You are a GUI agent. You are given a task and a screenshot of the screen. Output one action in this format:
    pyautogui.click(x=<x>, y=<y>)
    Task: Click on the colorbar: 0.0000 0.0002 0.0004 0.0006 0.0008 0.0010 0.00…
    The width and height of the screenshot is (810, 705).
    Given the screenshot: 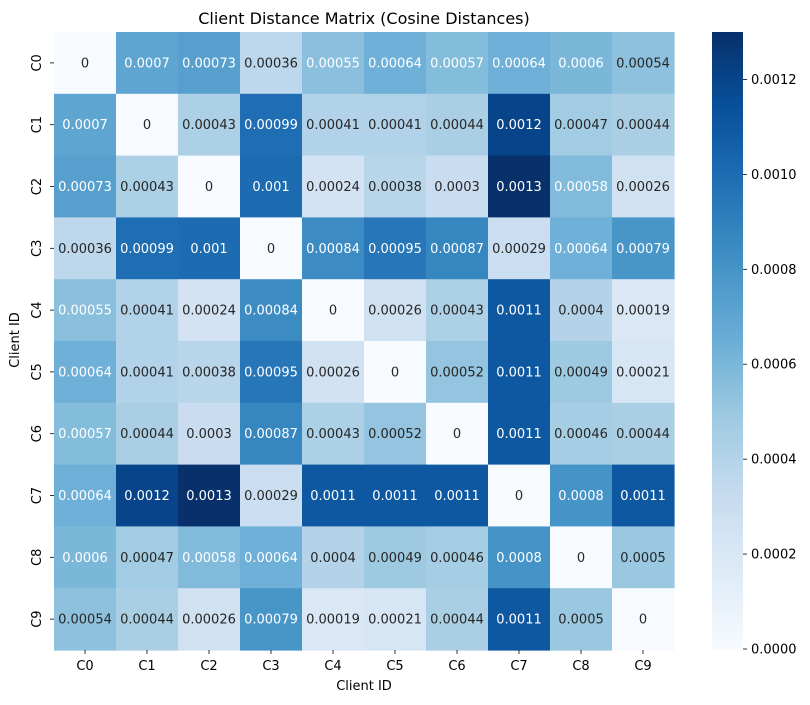 What is the action you would take?
    pyautogui.click(x=754, y=345)
    